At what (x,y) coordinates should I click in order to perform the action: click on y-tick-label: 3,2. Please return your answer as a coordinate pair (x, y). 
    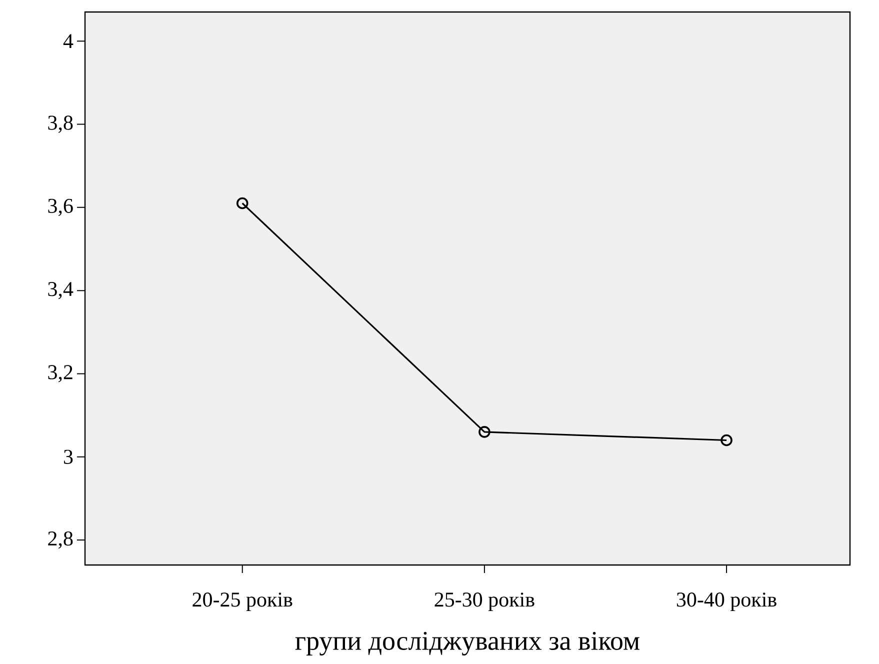
    Looking at the image, I should click on (60, 373).